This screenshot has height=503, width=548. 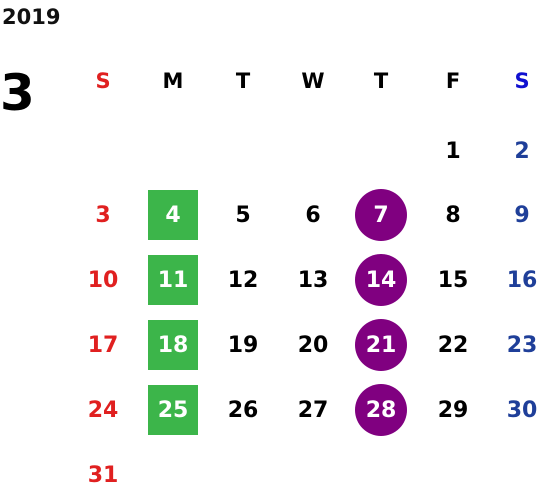 I want to click on year-label: 2019, so click(x=31, y=17).